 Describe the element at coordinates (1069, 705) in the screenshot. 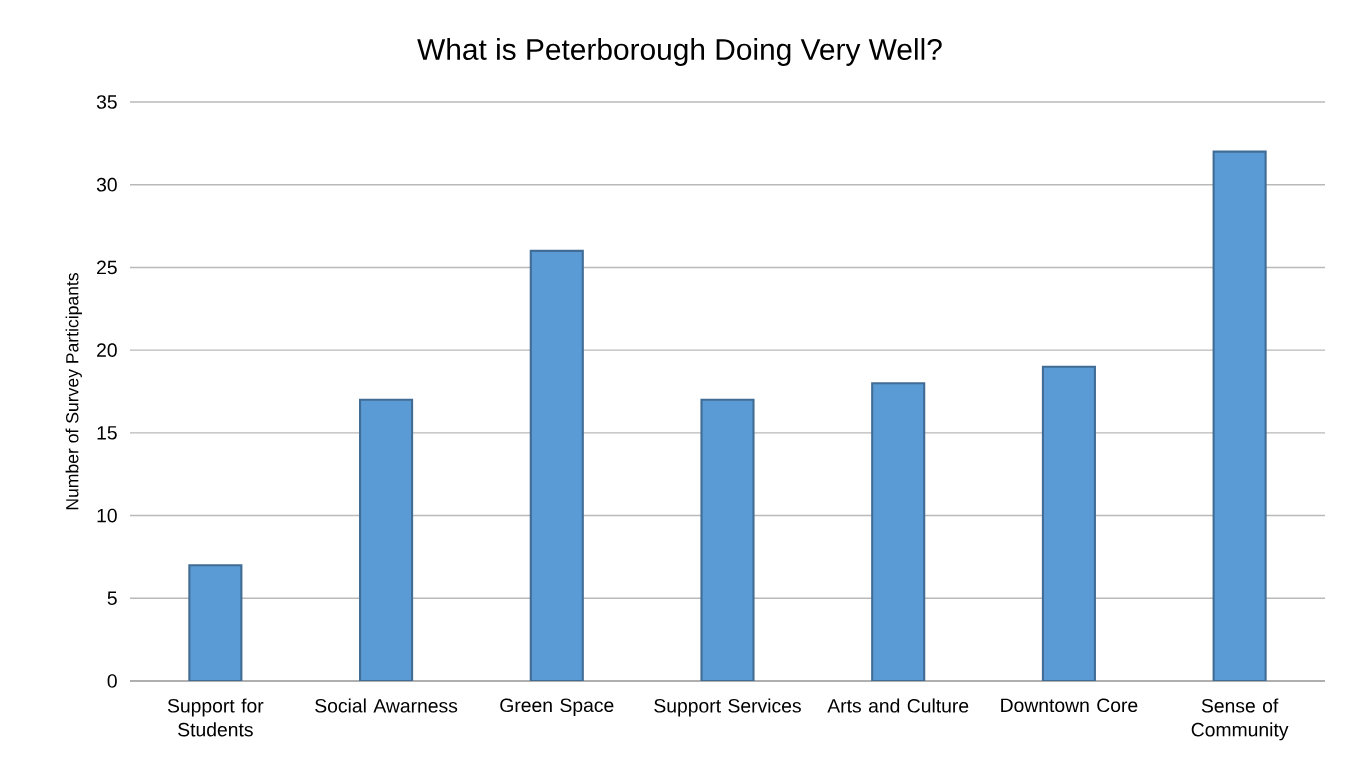

I see `x-tick-label: Downtown Core` at that location.